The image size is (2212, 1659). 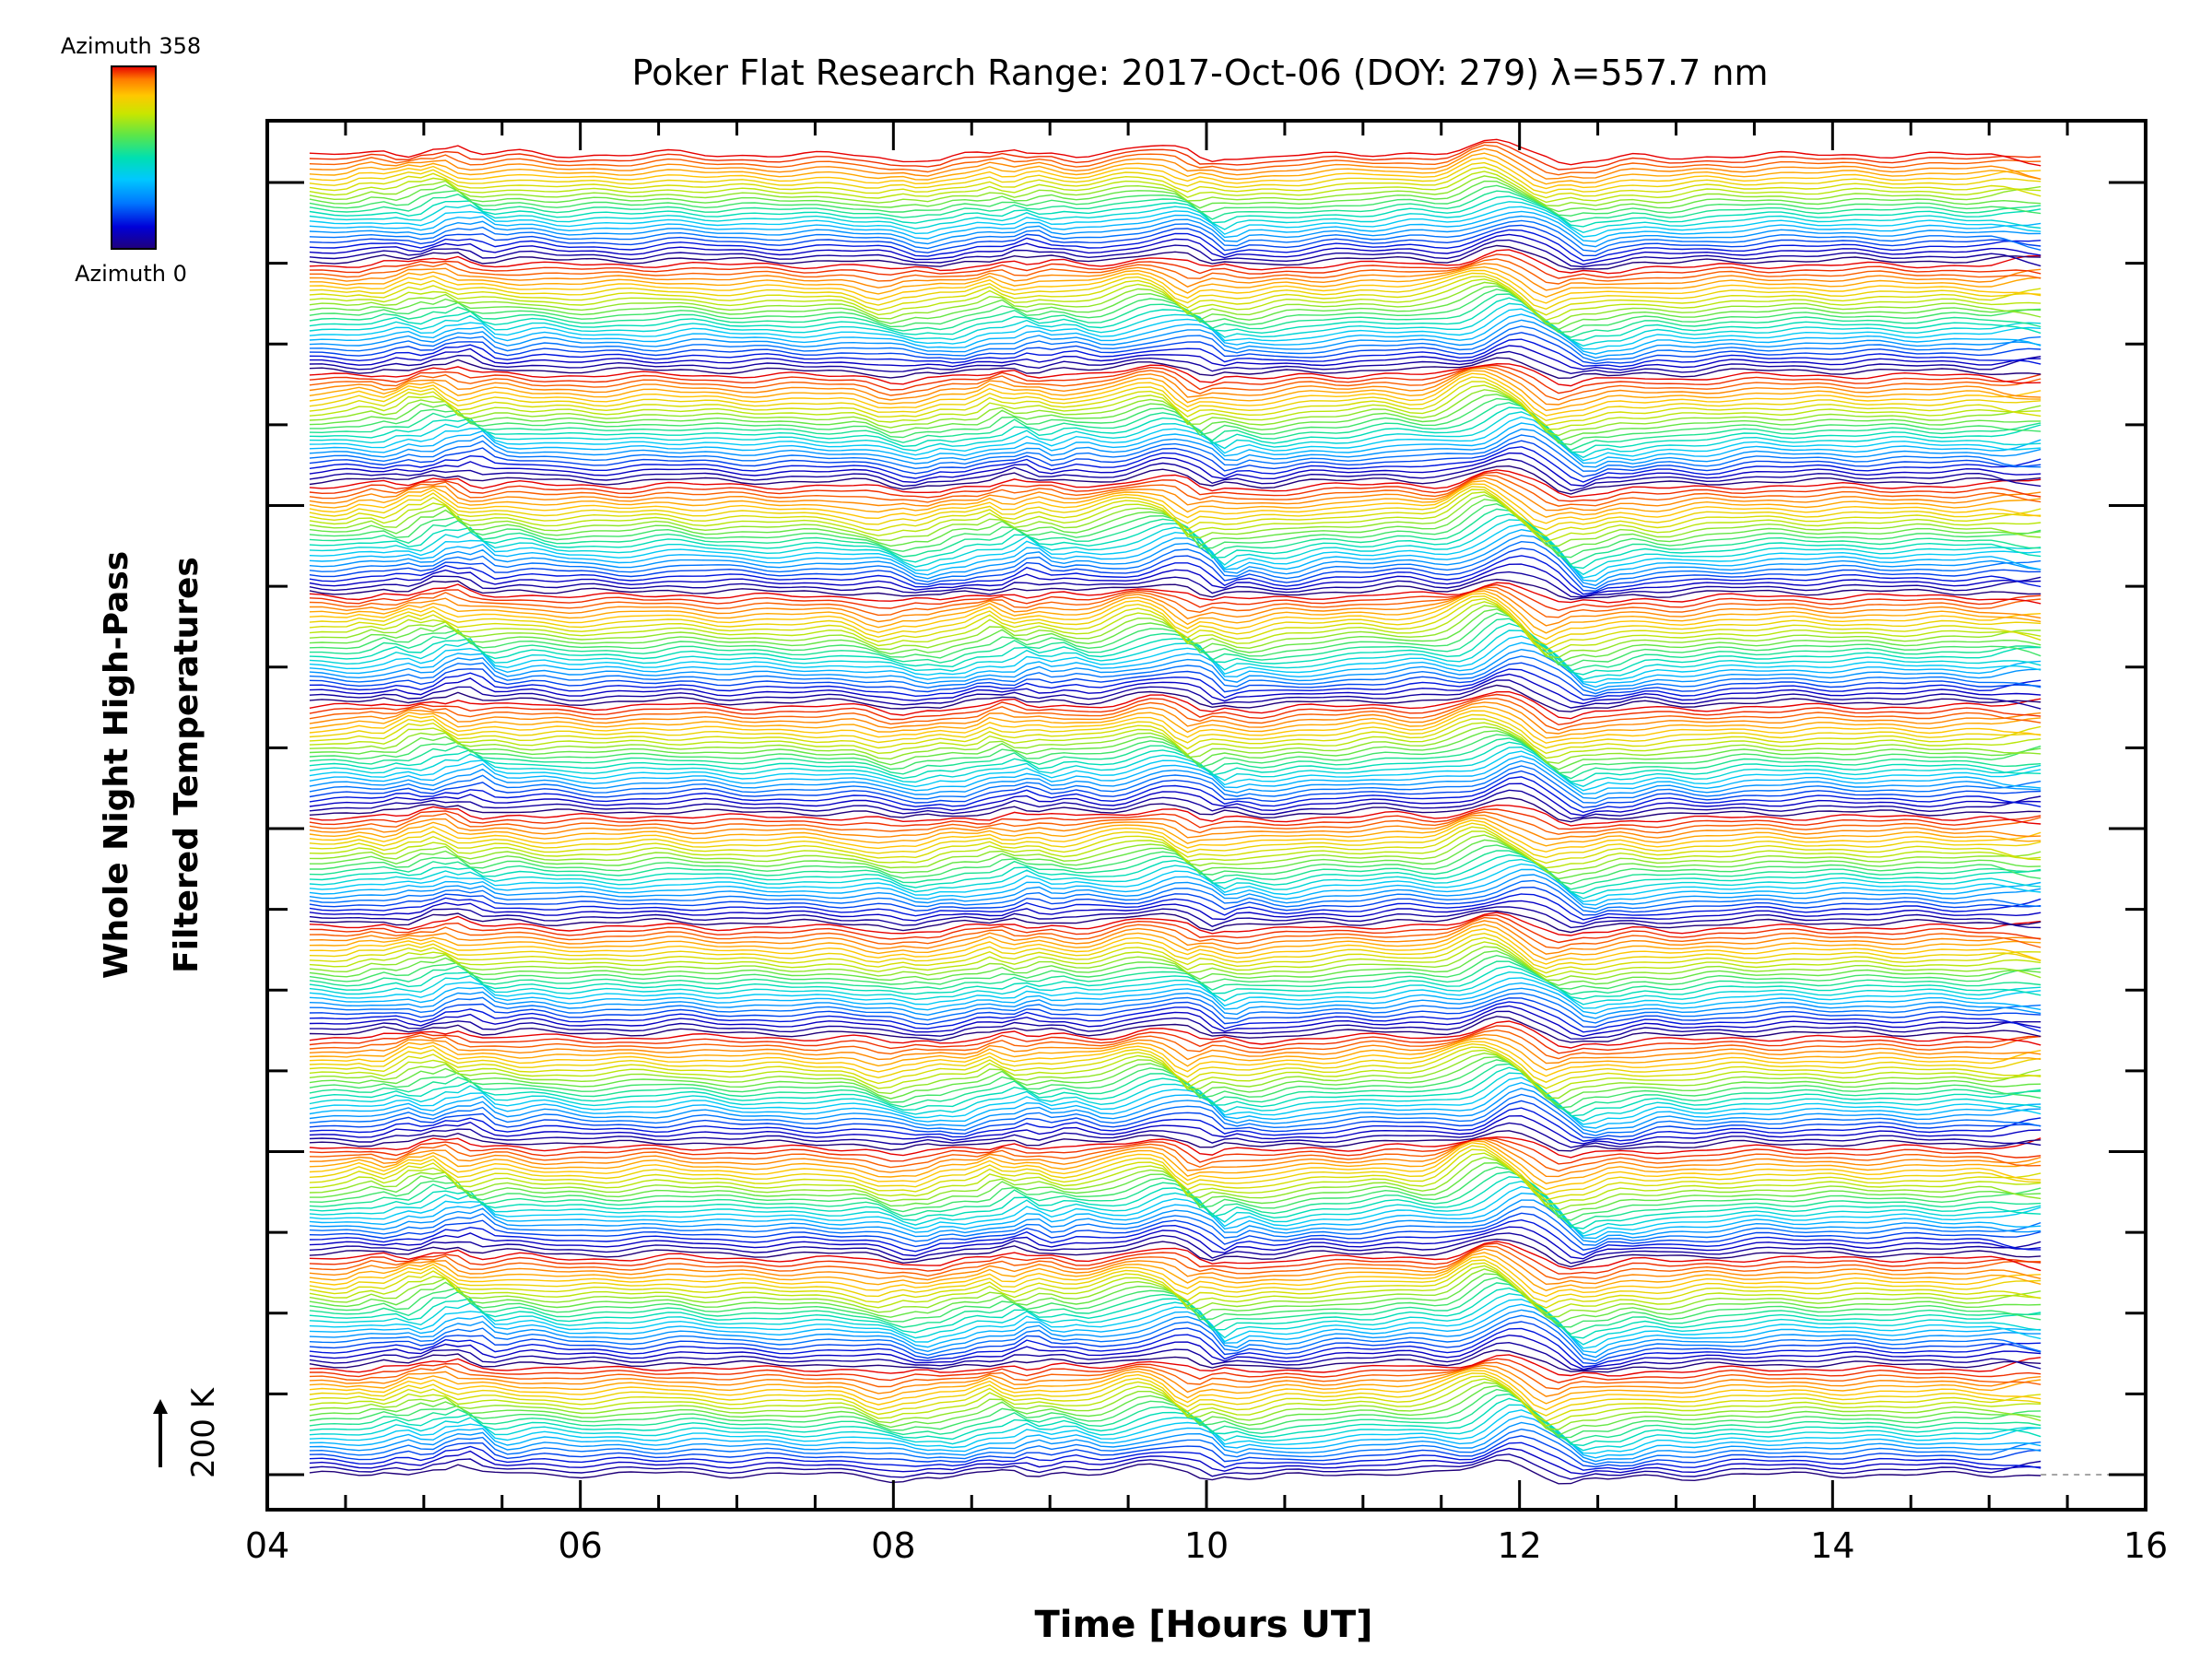 What do you see at coordinates (134, 157) in the screenshot?
I see `colorbar` at bounding box center [134, 157].